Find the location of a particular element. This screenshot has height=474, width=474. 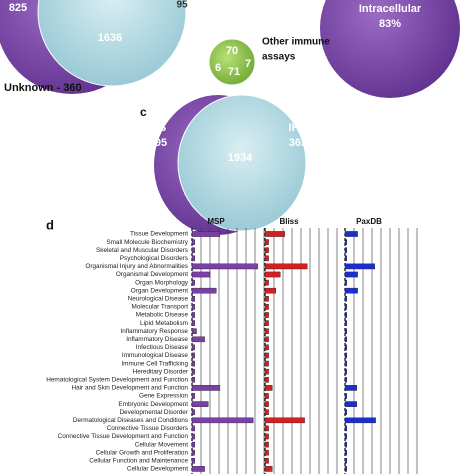

panel-label: d is located at coordinates (50, 224).